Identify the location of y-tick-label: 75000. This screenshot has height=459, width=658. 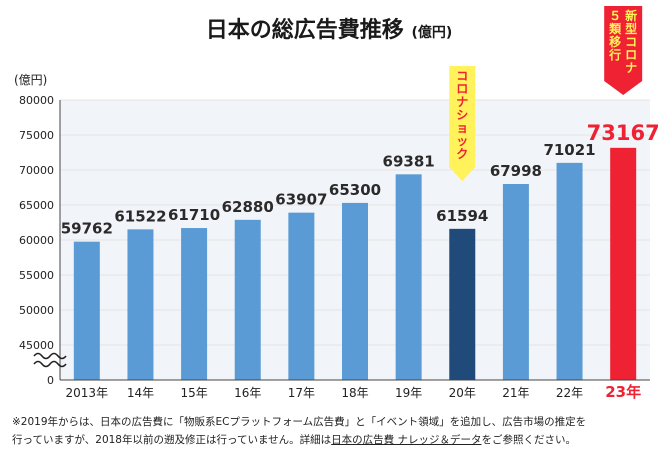
(36, 135).